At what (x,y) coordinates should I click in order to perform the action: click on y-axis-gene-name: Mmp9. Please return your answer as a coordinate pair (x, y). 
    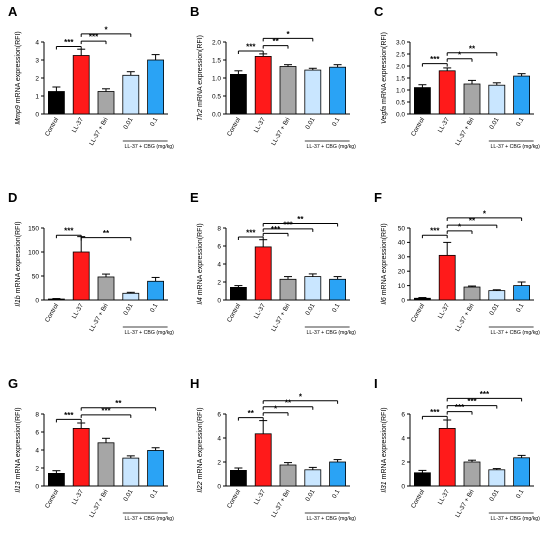
    Looking at the image, I should click on (18, 115).